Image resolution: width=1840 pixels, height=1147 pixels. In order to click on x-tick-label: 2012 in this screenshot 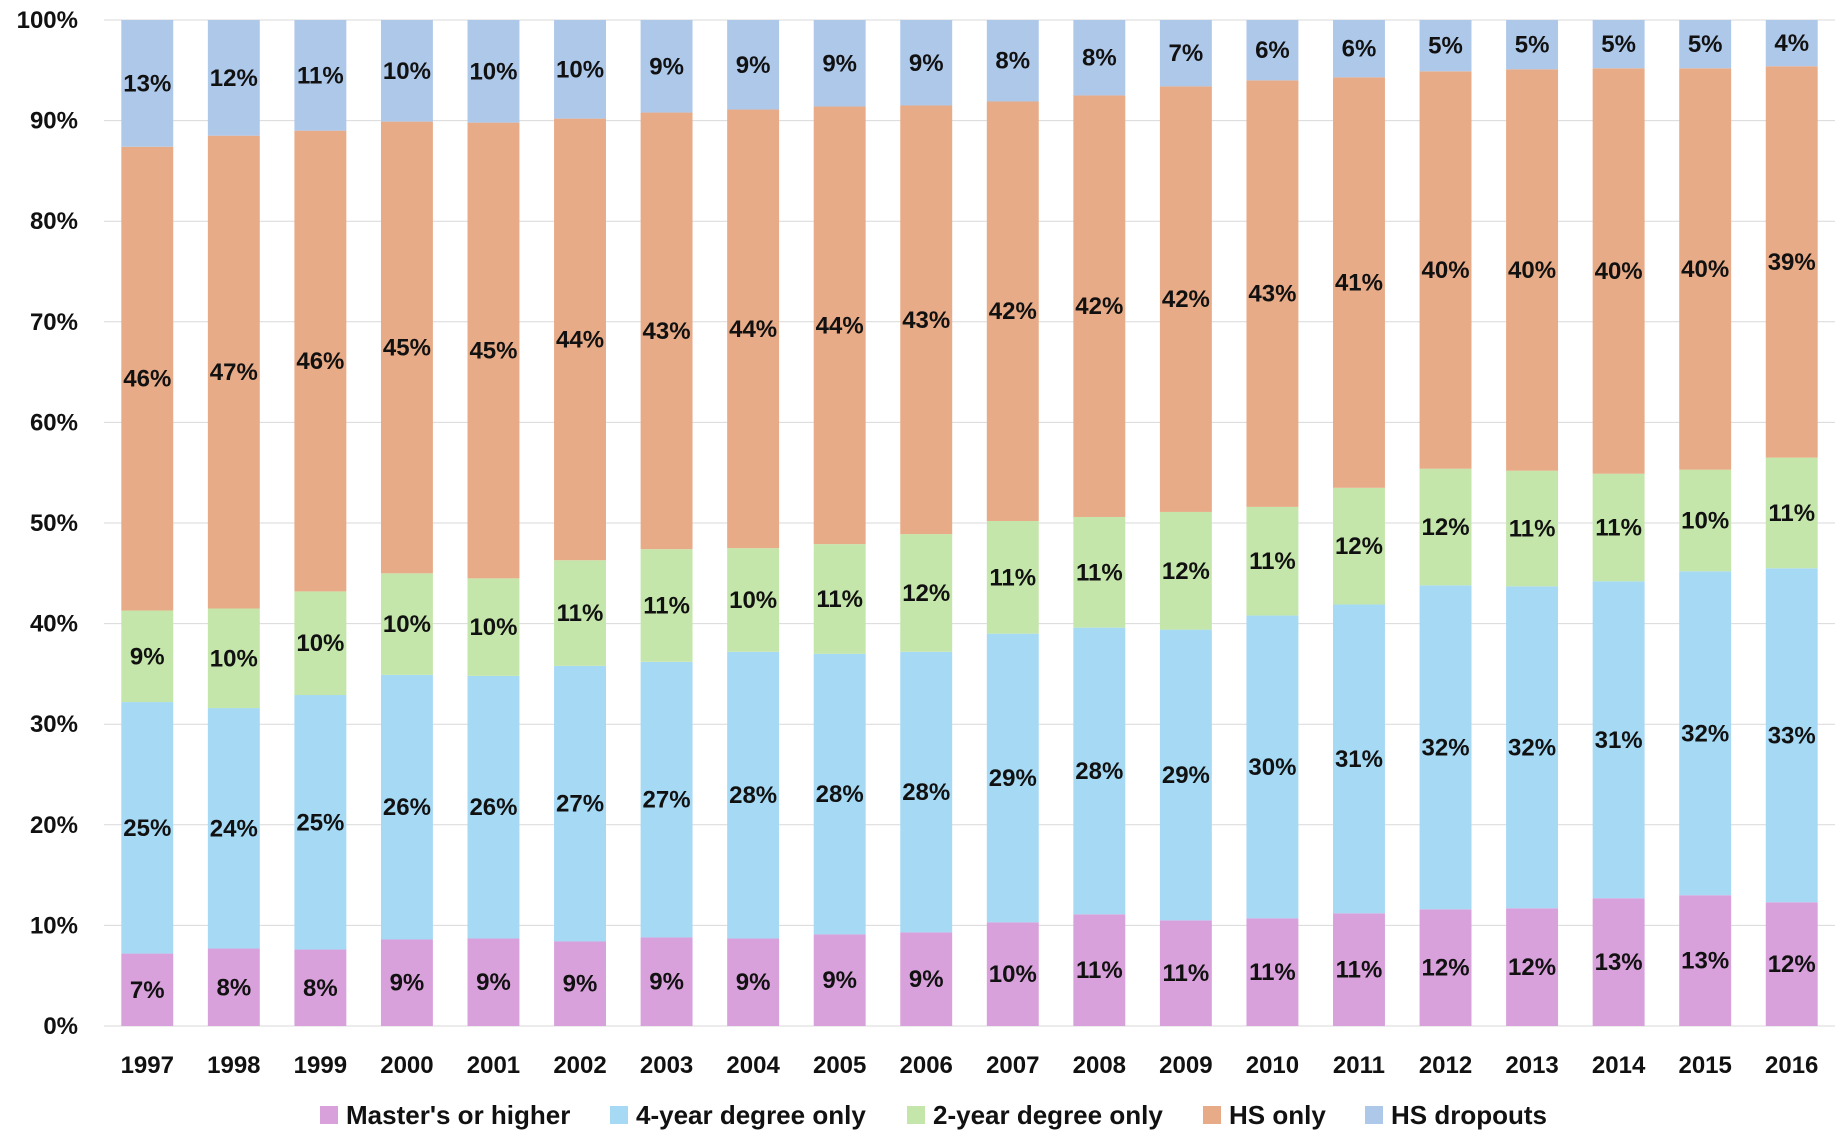, I will do `click(1445, 1065)`.